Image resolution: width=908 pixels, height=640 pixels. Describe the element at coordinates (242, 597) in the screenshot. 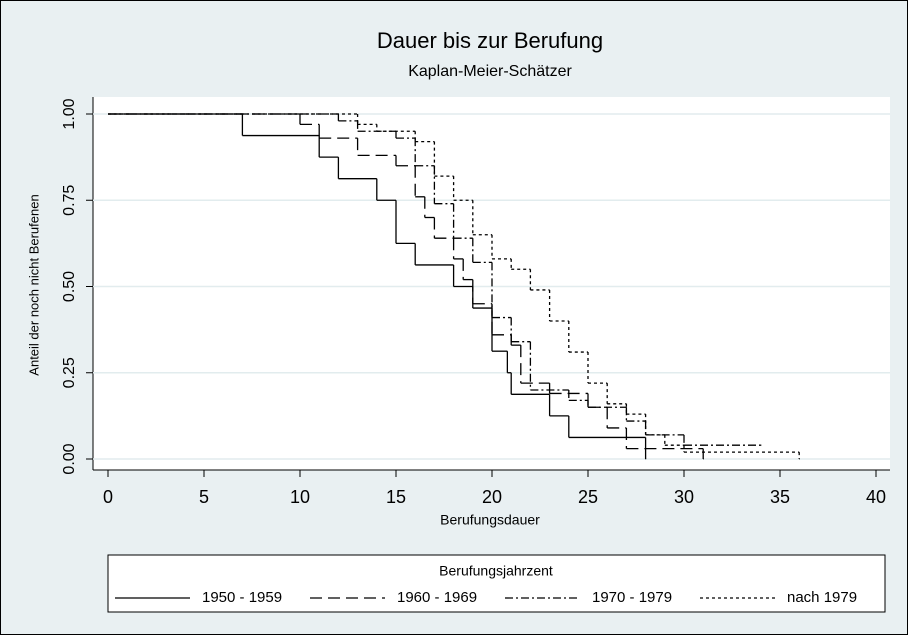

I see `legend-label: 1950 - 1959` at that location.